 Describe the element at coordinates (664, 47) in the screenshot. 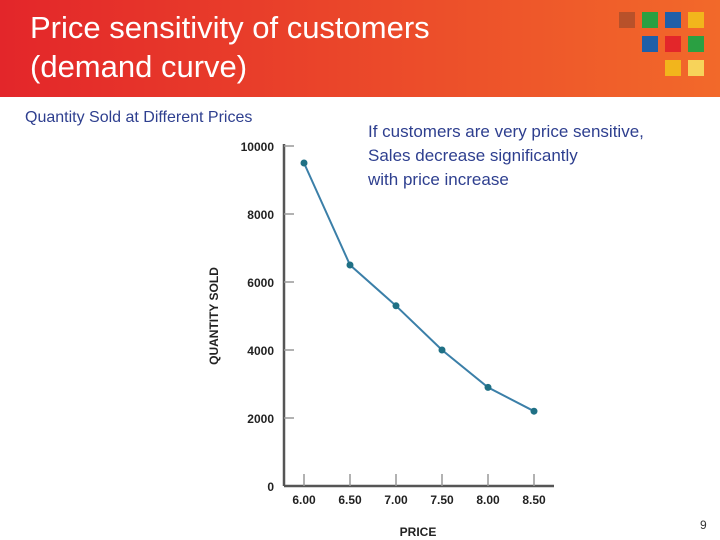

I see `logo-squares` at that location.